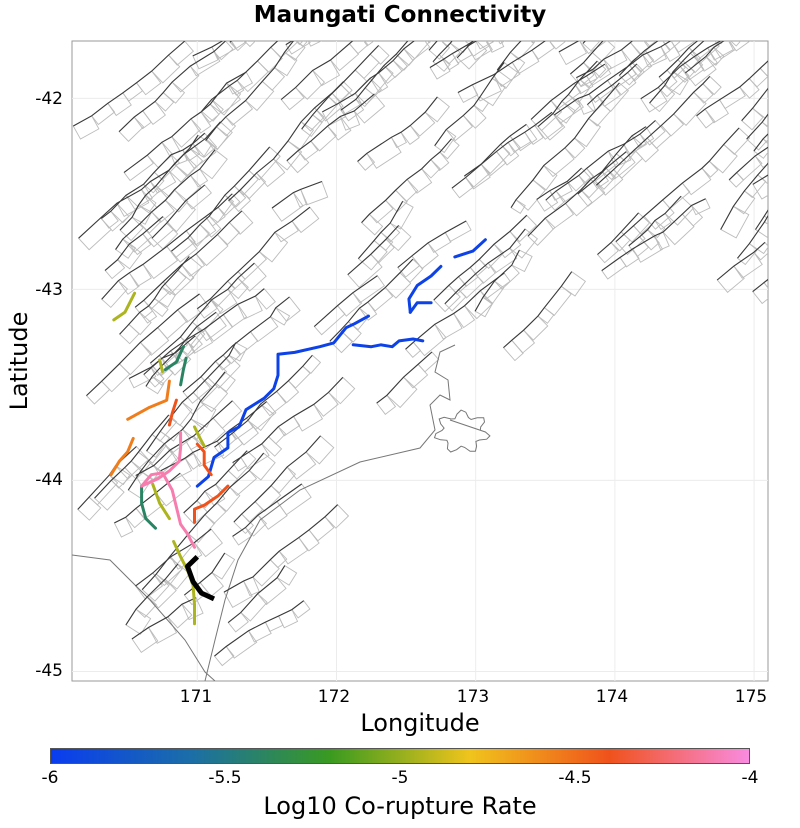  What do you see at coordinates (612, 697) in the screenshot?
I see `x-tick-label: 174` at bounding box center [612, 697].